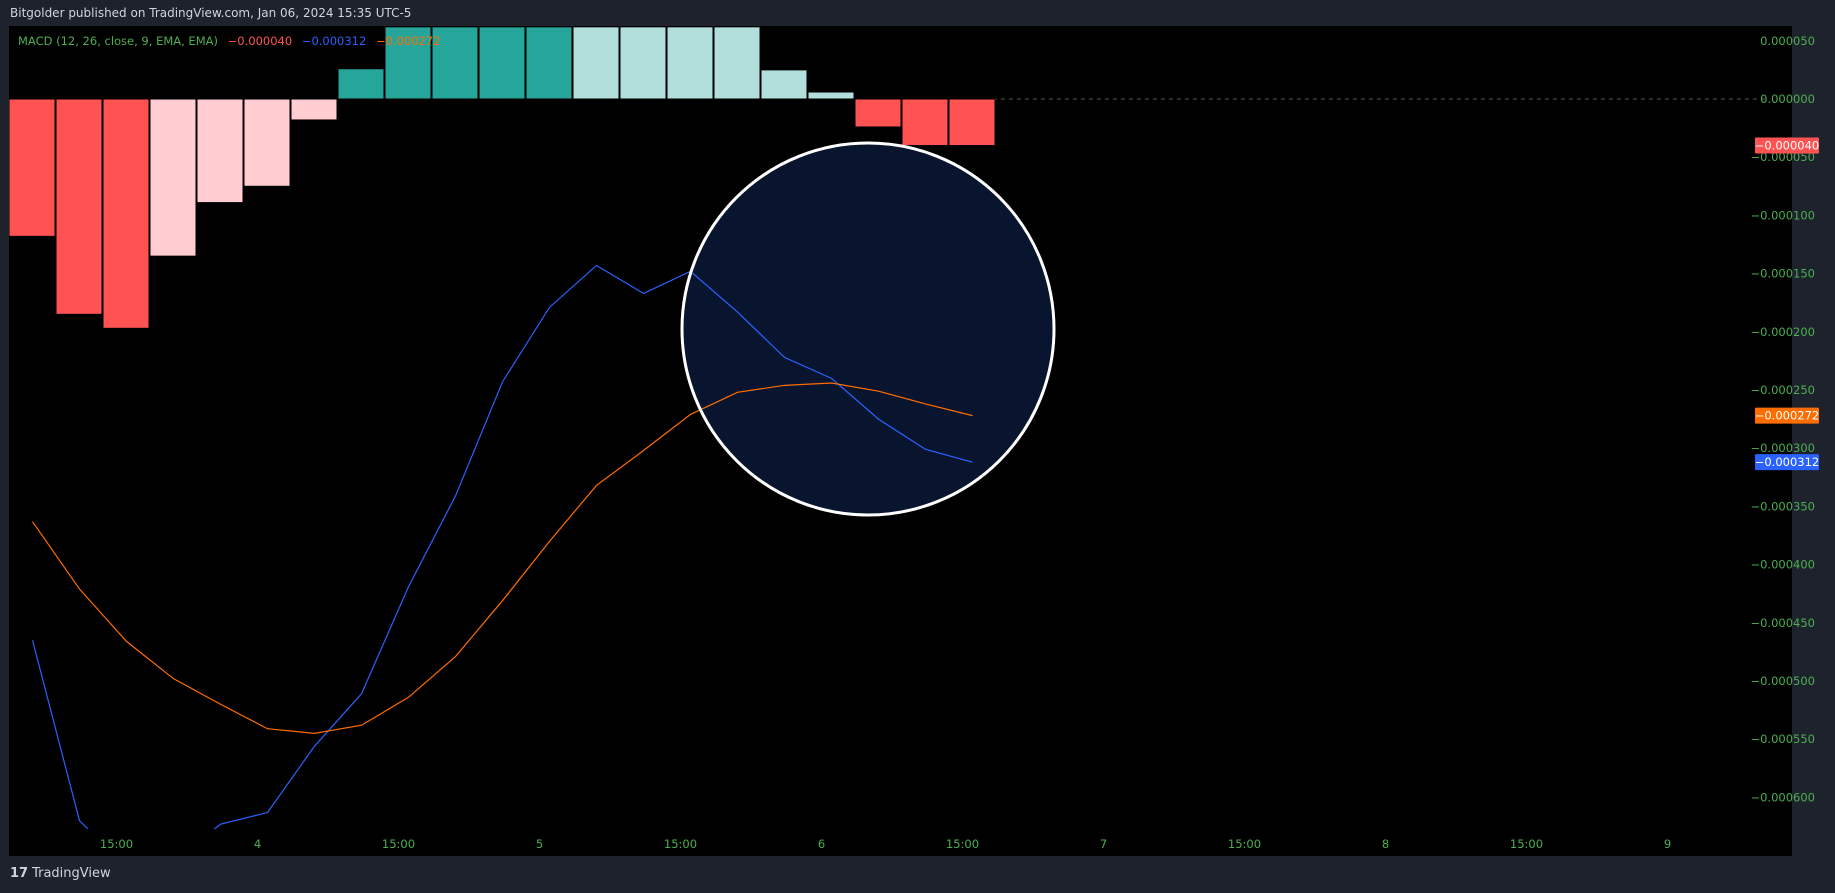  What do you see at coordinates (539, 844) in the screenshot?
I see `x-tick-label: 5` at bounding box center [539, 844].